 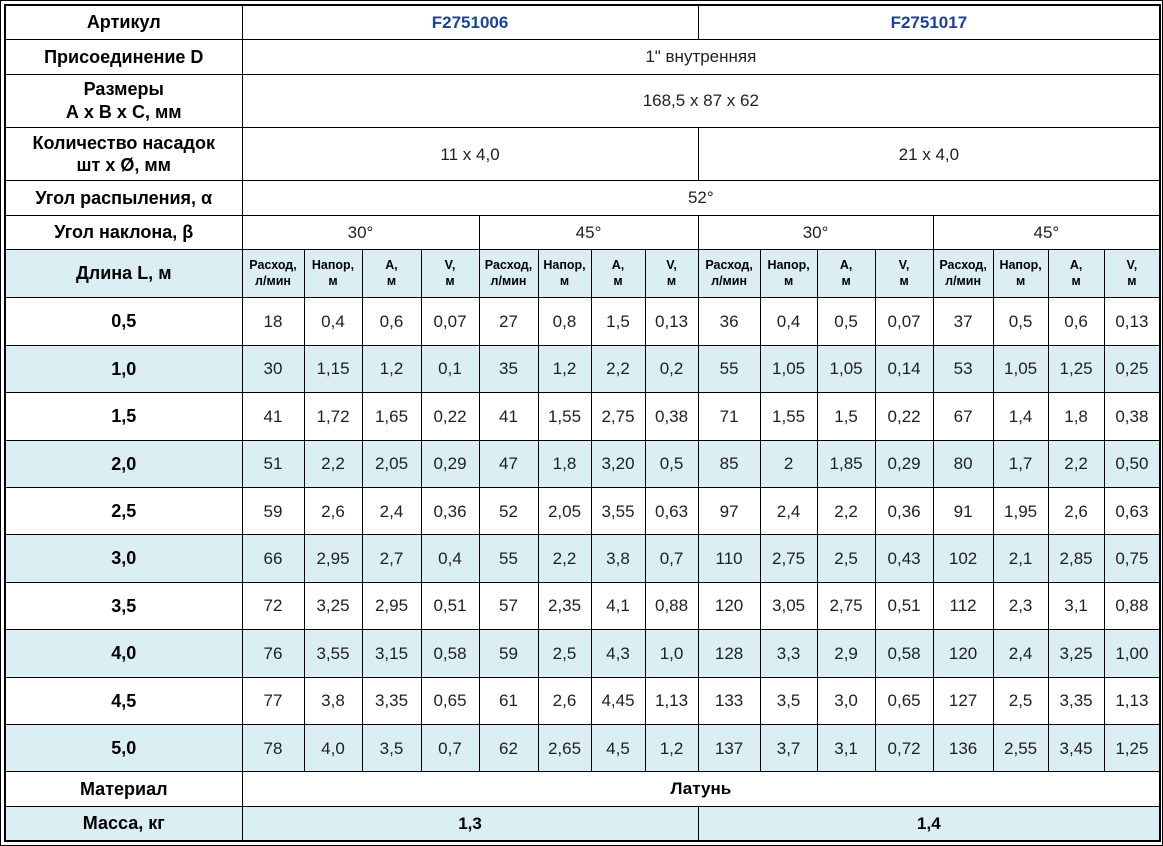 What do you see at coordinates (1132, 653) in the screenshot?
I see `data-cell: 1,00` at bounding box center [1132, 653].